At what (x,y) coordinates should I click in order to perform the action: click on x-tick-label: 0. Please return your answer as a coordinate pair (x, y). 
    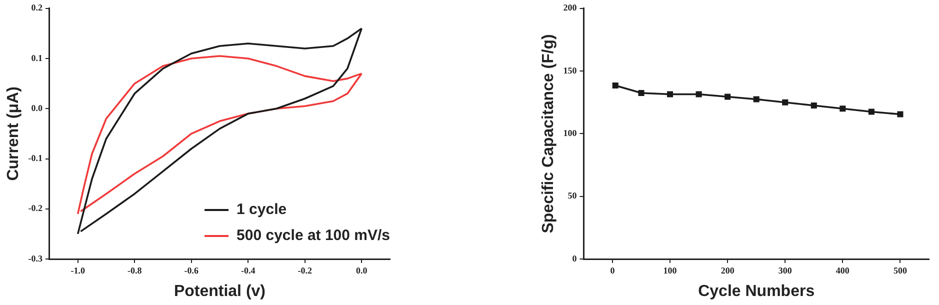
    Looking at the image, I should click on (613, 271).